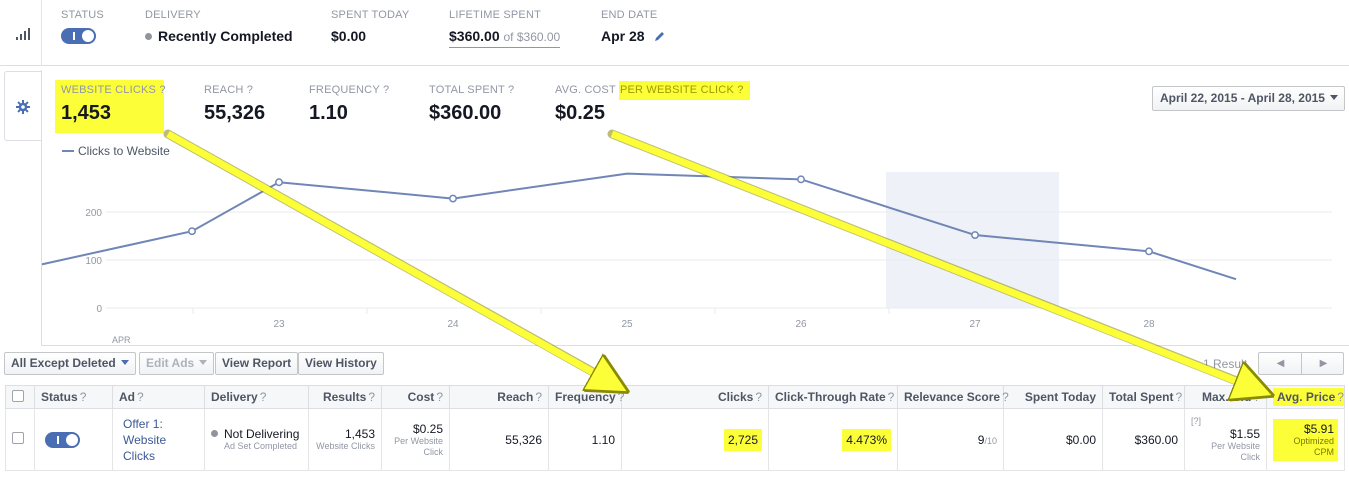  I want to click on header-label: Click-Through Rate, so click(830, 397).